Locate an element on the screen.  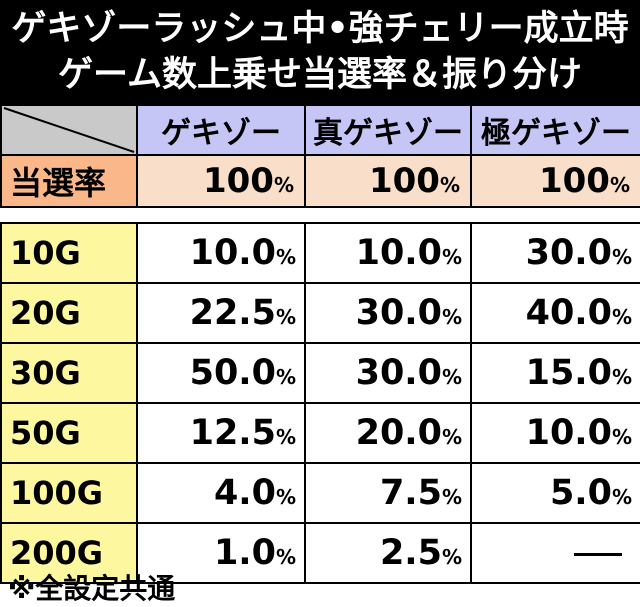
table-row: 200G 1.0% 2.5% is located at coordinates (320, 553).